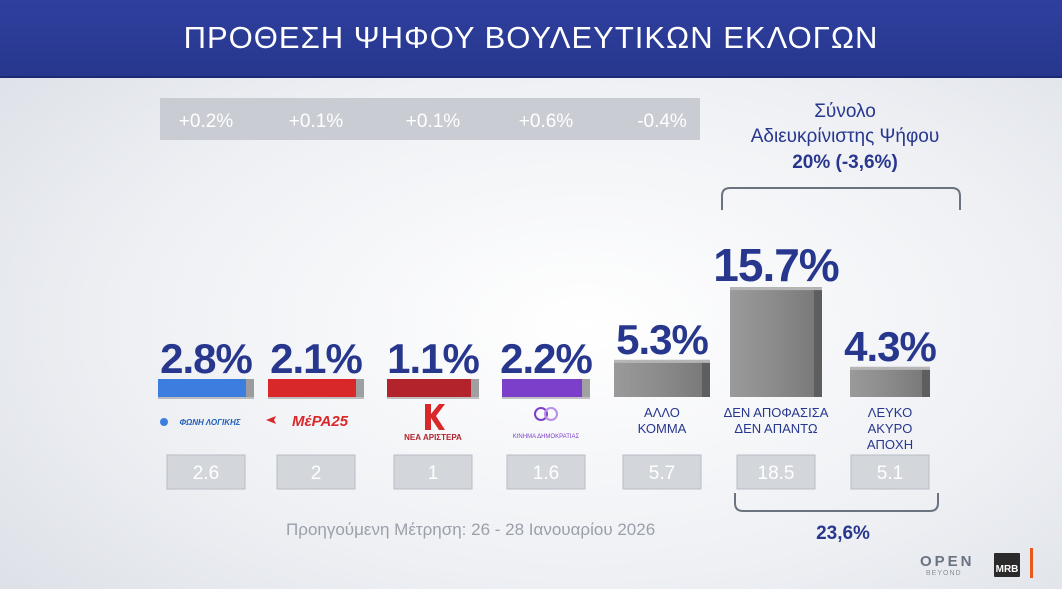 This screenshot has width=1062, height=589. Describe the element at coordinates (662, 428) in the screenshot. I see `category-label: ΚΟΜΜΑ` at that location.